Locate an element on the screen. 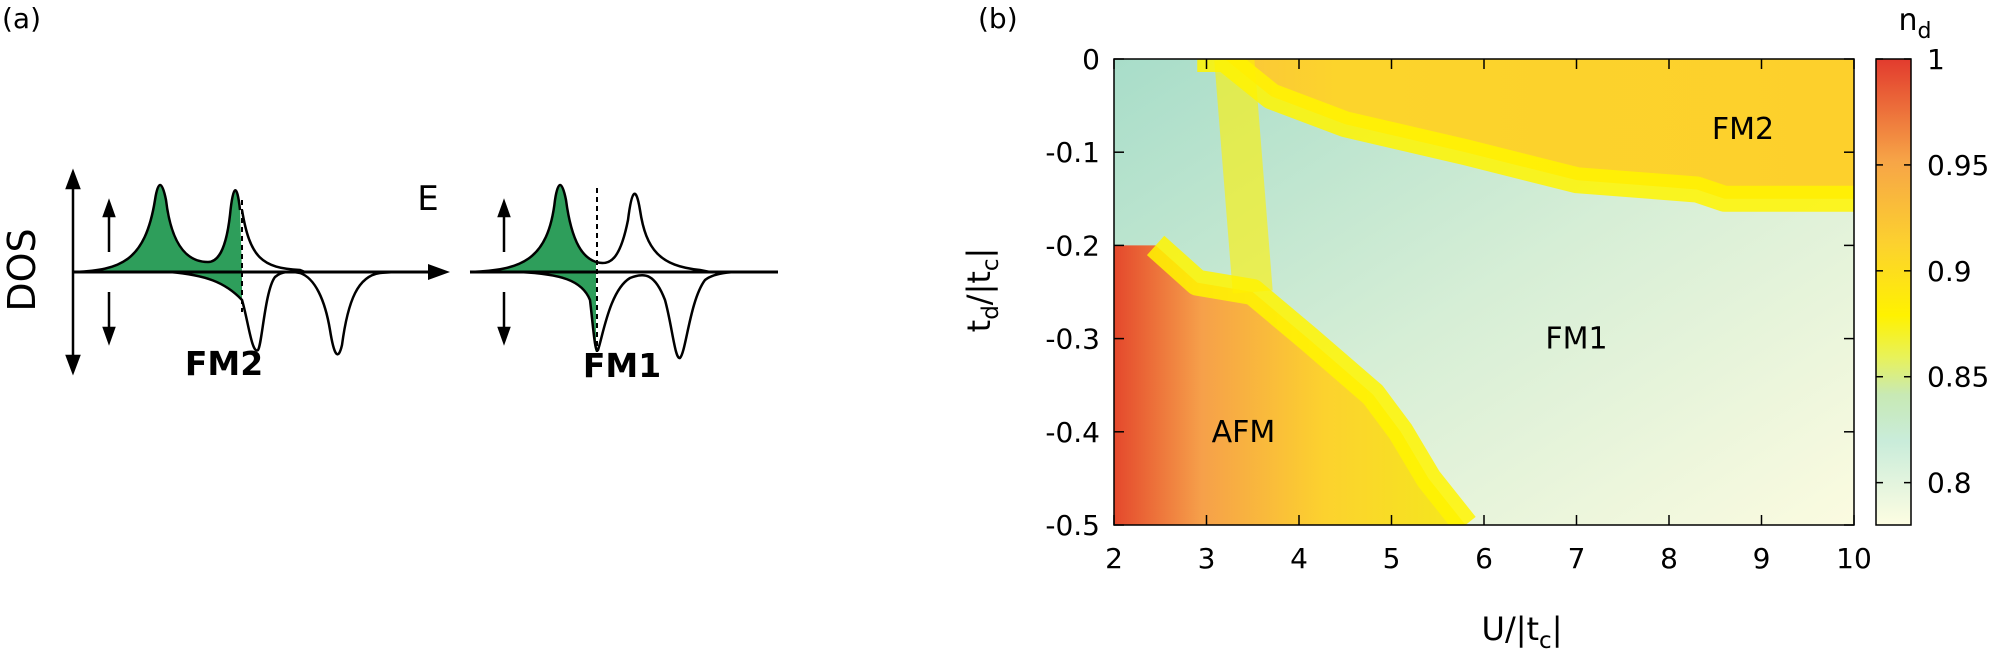 The width and height of the screenshot is (2016, 655). colorbar-tick-label: 0.85 is located at coordinates (1958, 377).